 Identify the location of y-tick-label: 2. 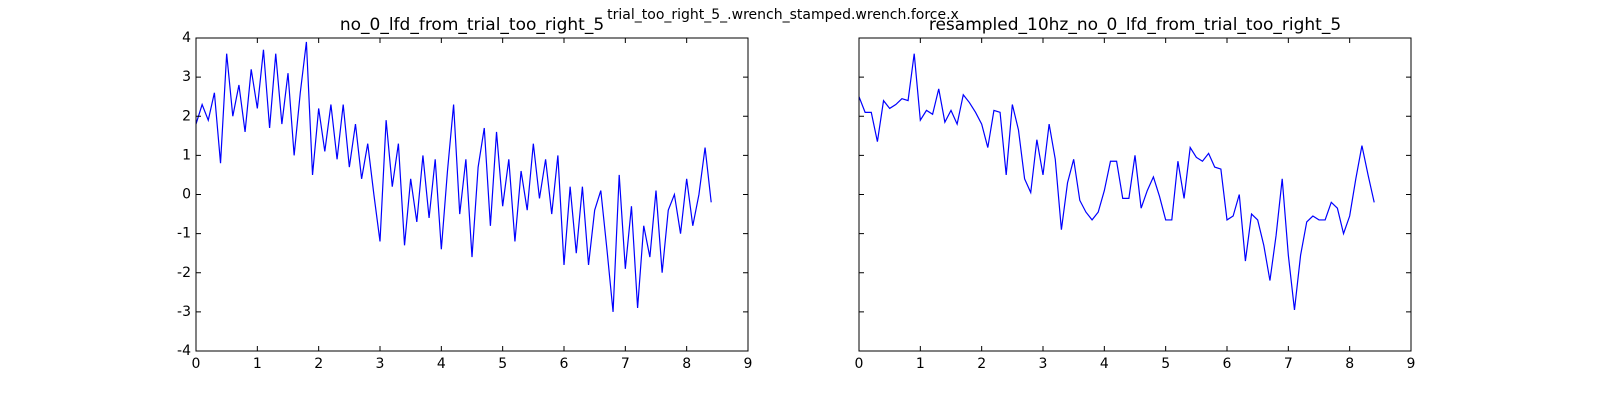
(186, 116).